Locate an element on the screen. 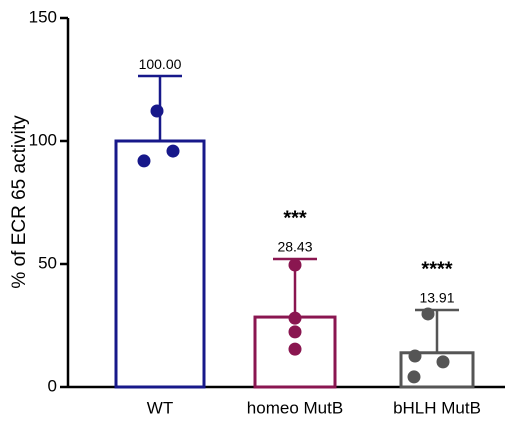  x-tick-label: WT is located at coordinates (160, 407).